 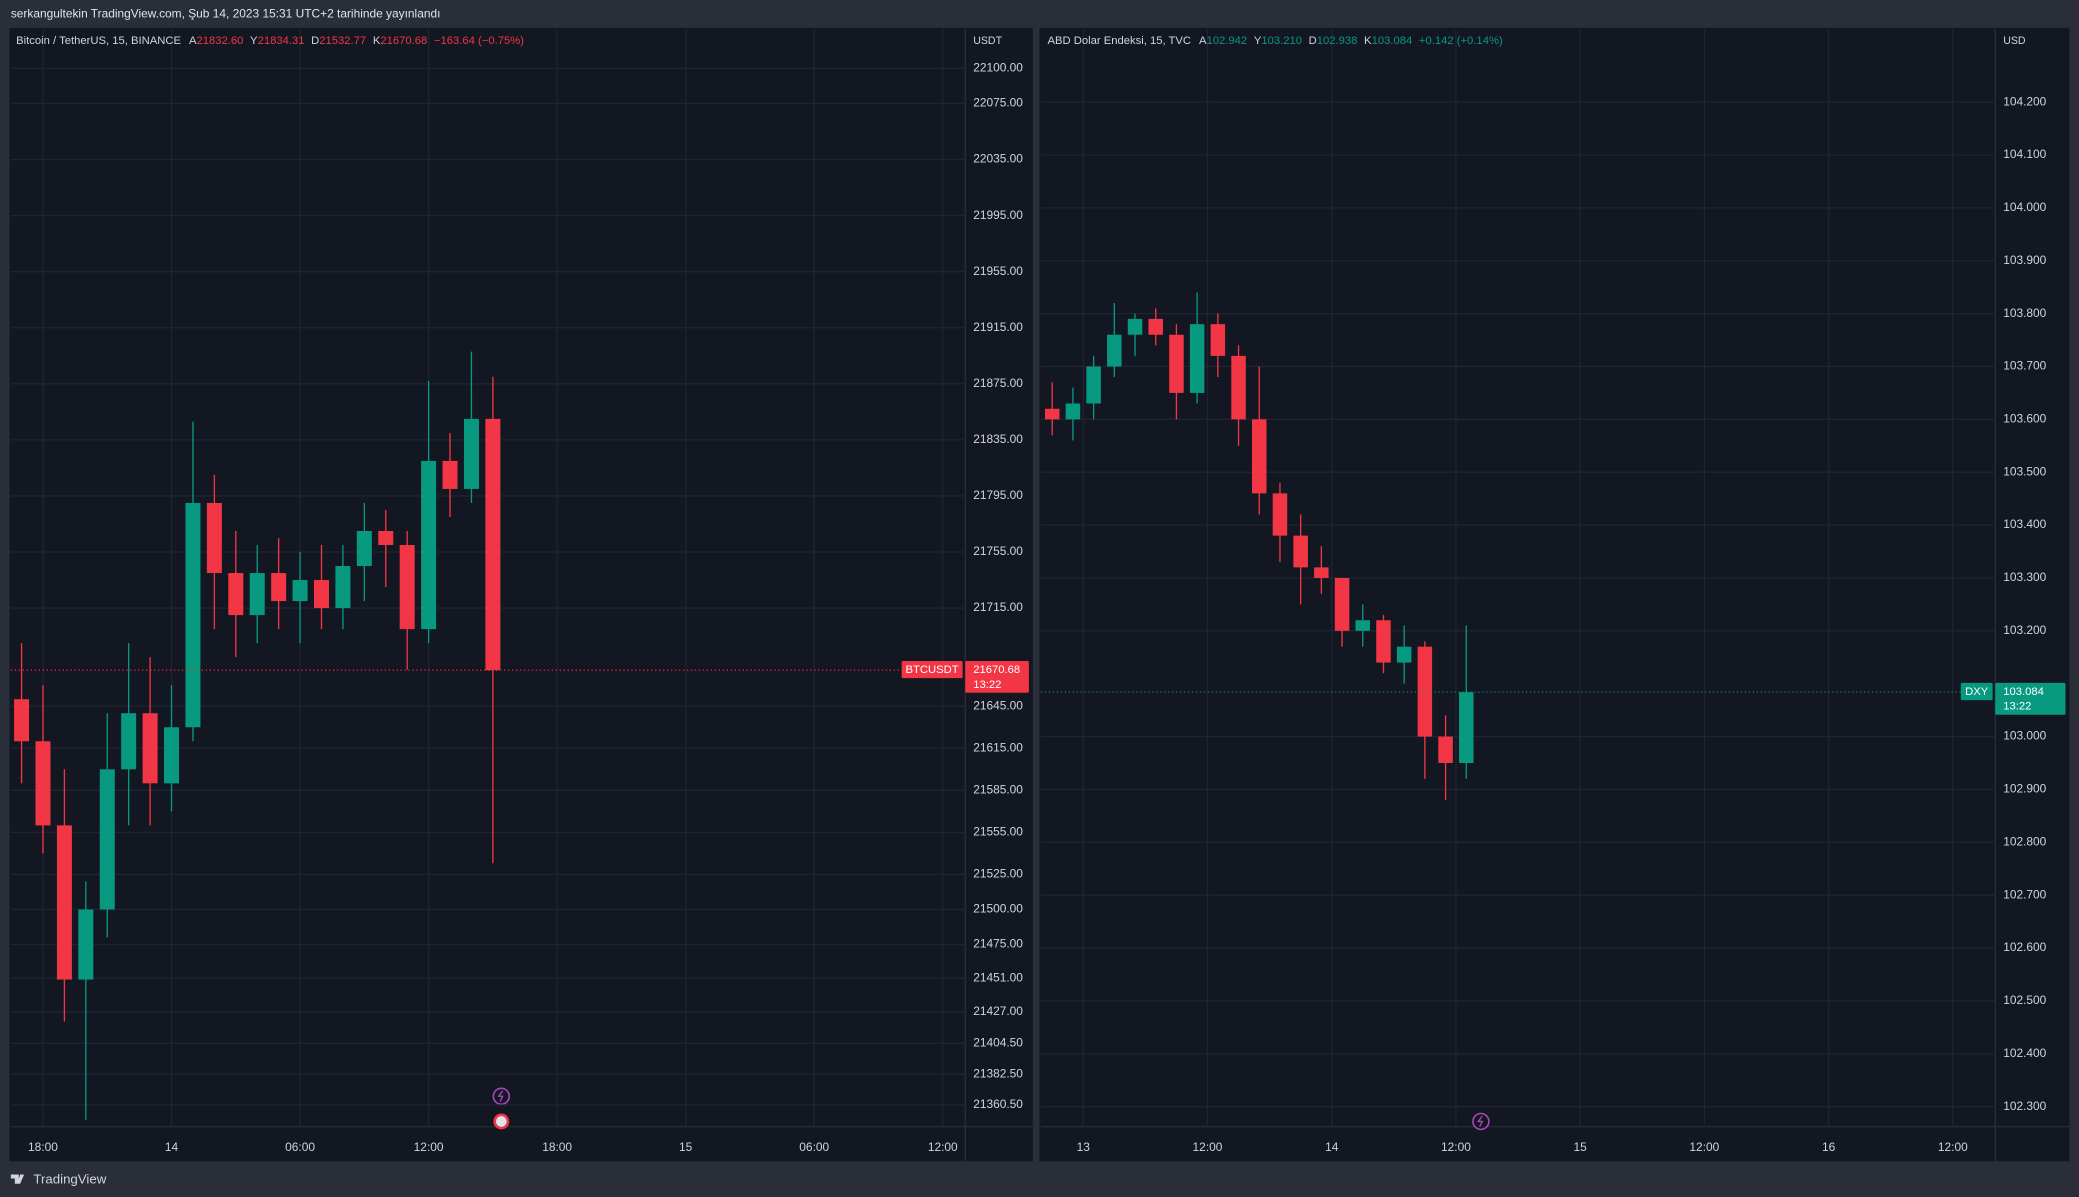 I want to click on symbol: ABD Dolar Endeksi, 15, TVC, so click(x=1119, y=41).